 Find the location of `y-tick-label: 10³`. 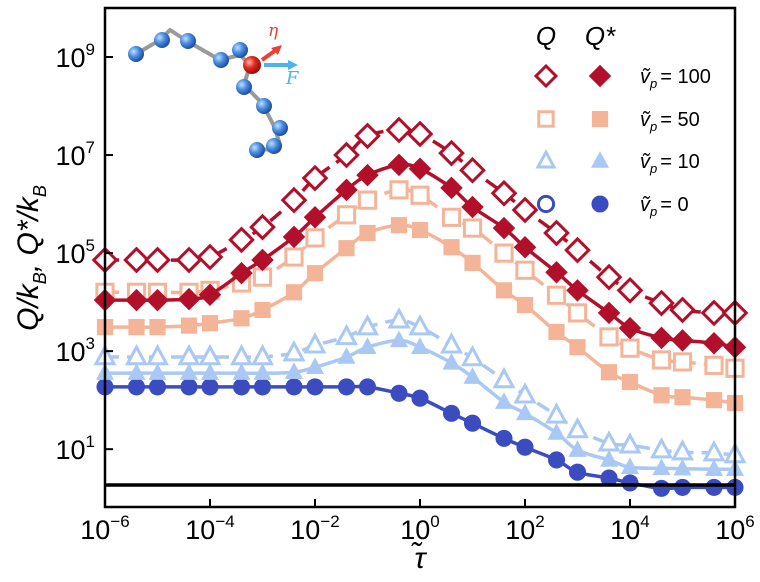

y-tick-label: 10³ is located at coordinates (75, 350).